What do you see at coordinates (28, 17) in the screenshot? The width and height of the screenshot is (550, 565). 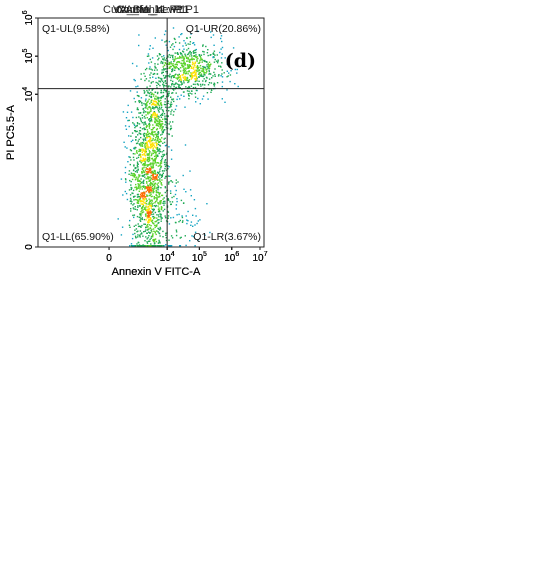 I see `y-tick-label: 10⁶` at bounding box center [28, 17].